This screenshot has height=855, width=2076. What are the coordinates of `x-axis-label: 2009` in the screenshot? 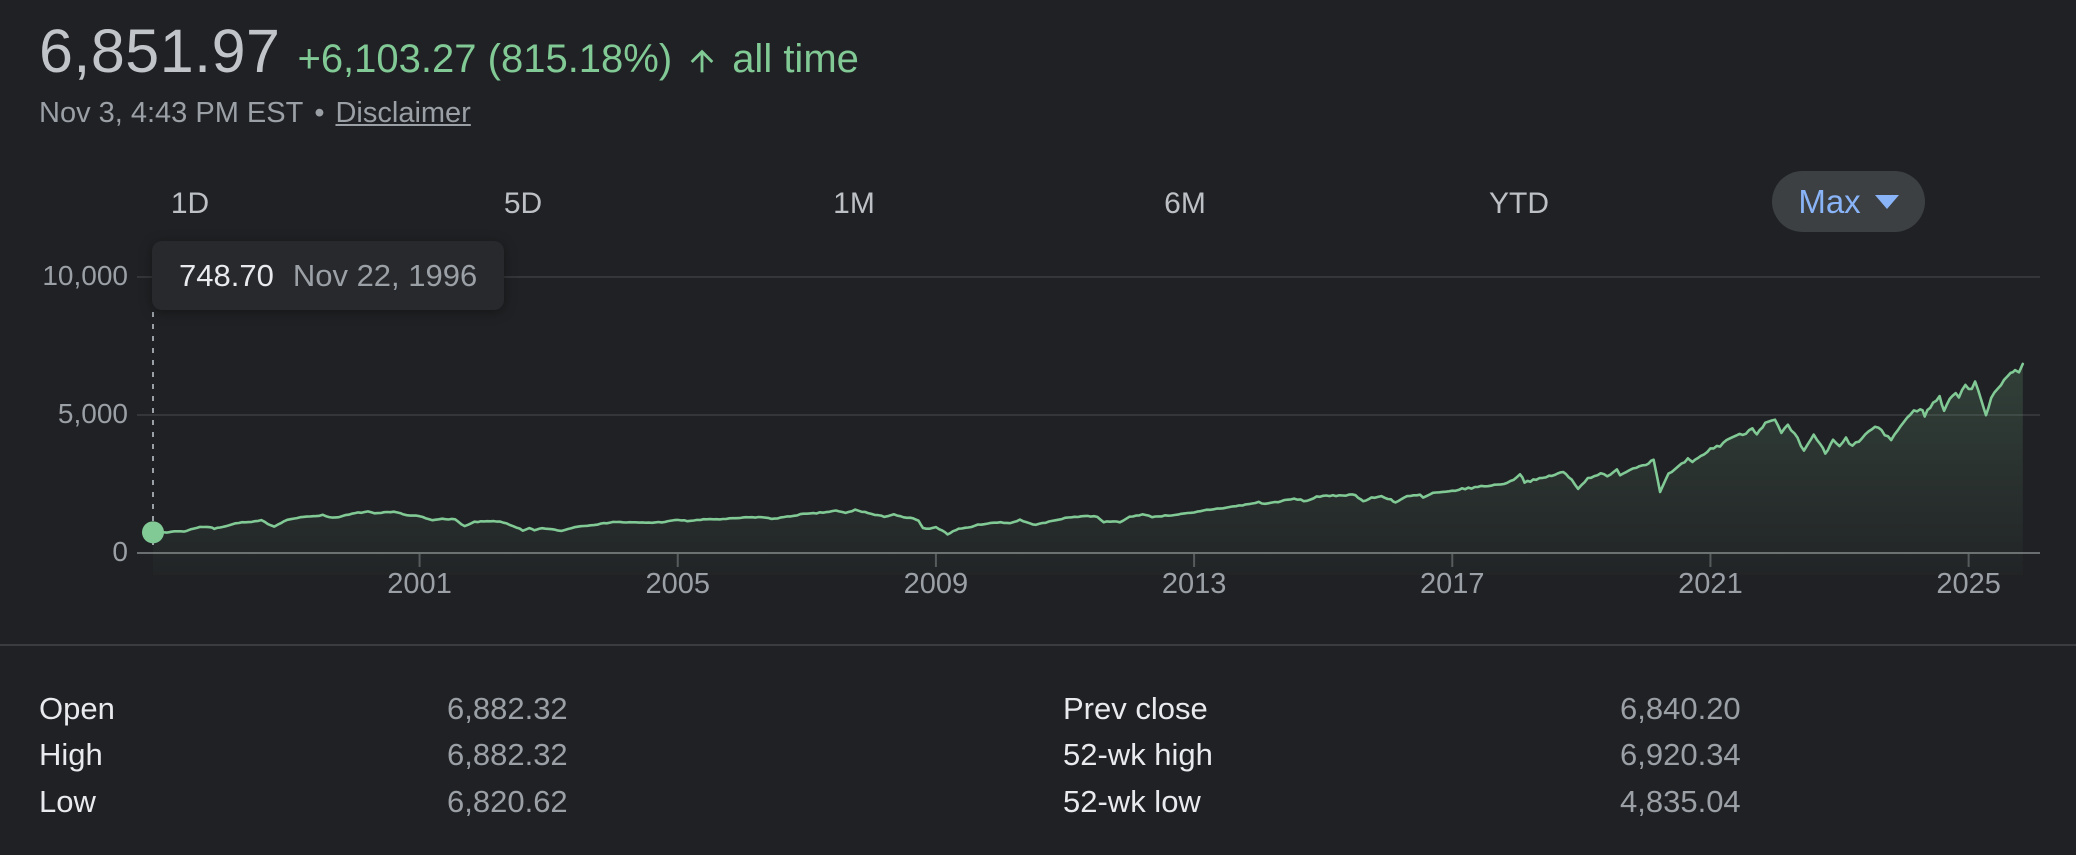 It's located at (936, 584).